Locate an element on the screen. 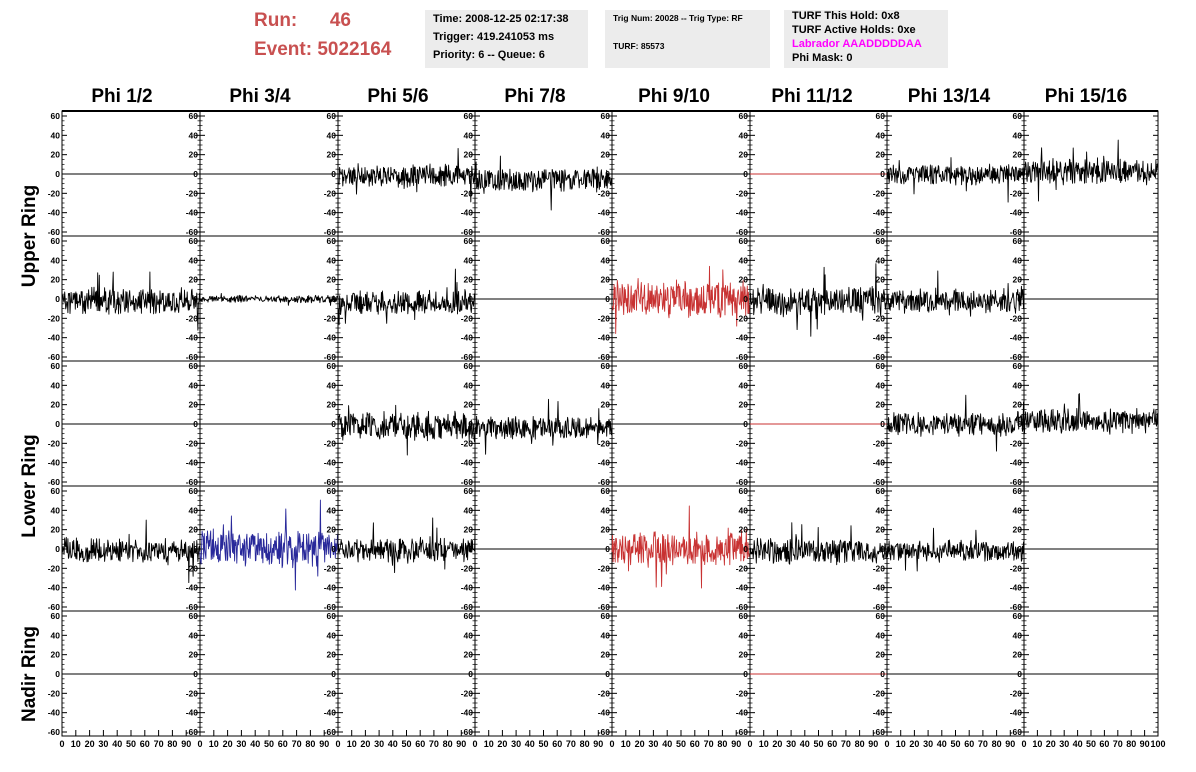 This screenshot has height=772, width=1196. panel-frame is located at coordinates (131, 548).